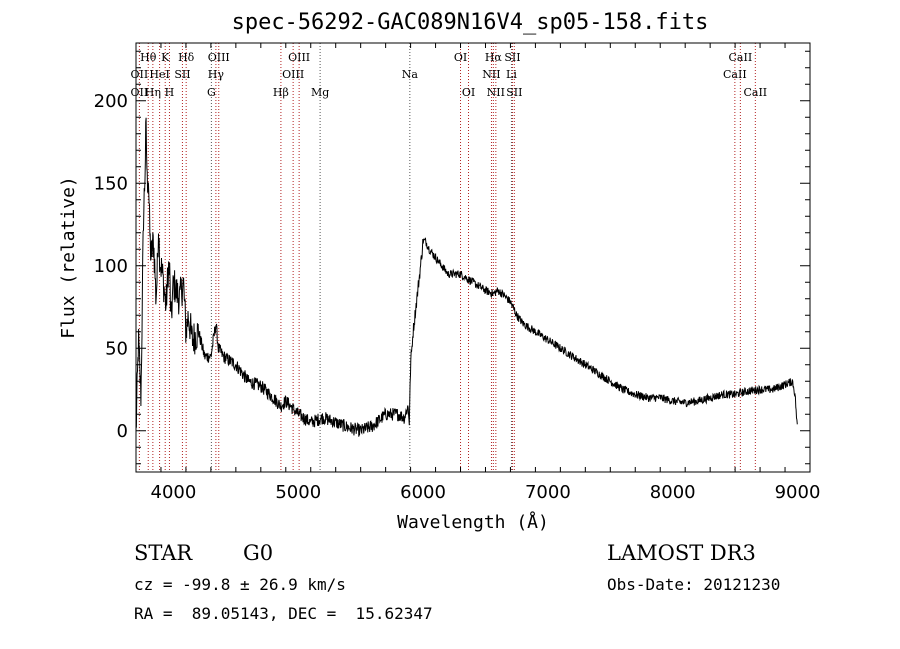  What do you see at coordinates (694, 584) in the screenshot?
I see `observation-date: Obs-Date: 20121230` at bounding box center [694, 584].